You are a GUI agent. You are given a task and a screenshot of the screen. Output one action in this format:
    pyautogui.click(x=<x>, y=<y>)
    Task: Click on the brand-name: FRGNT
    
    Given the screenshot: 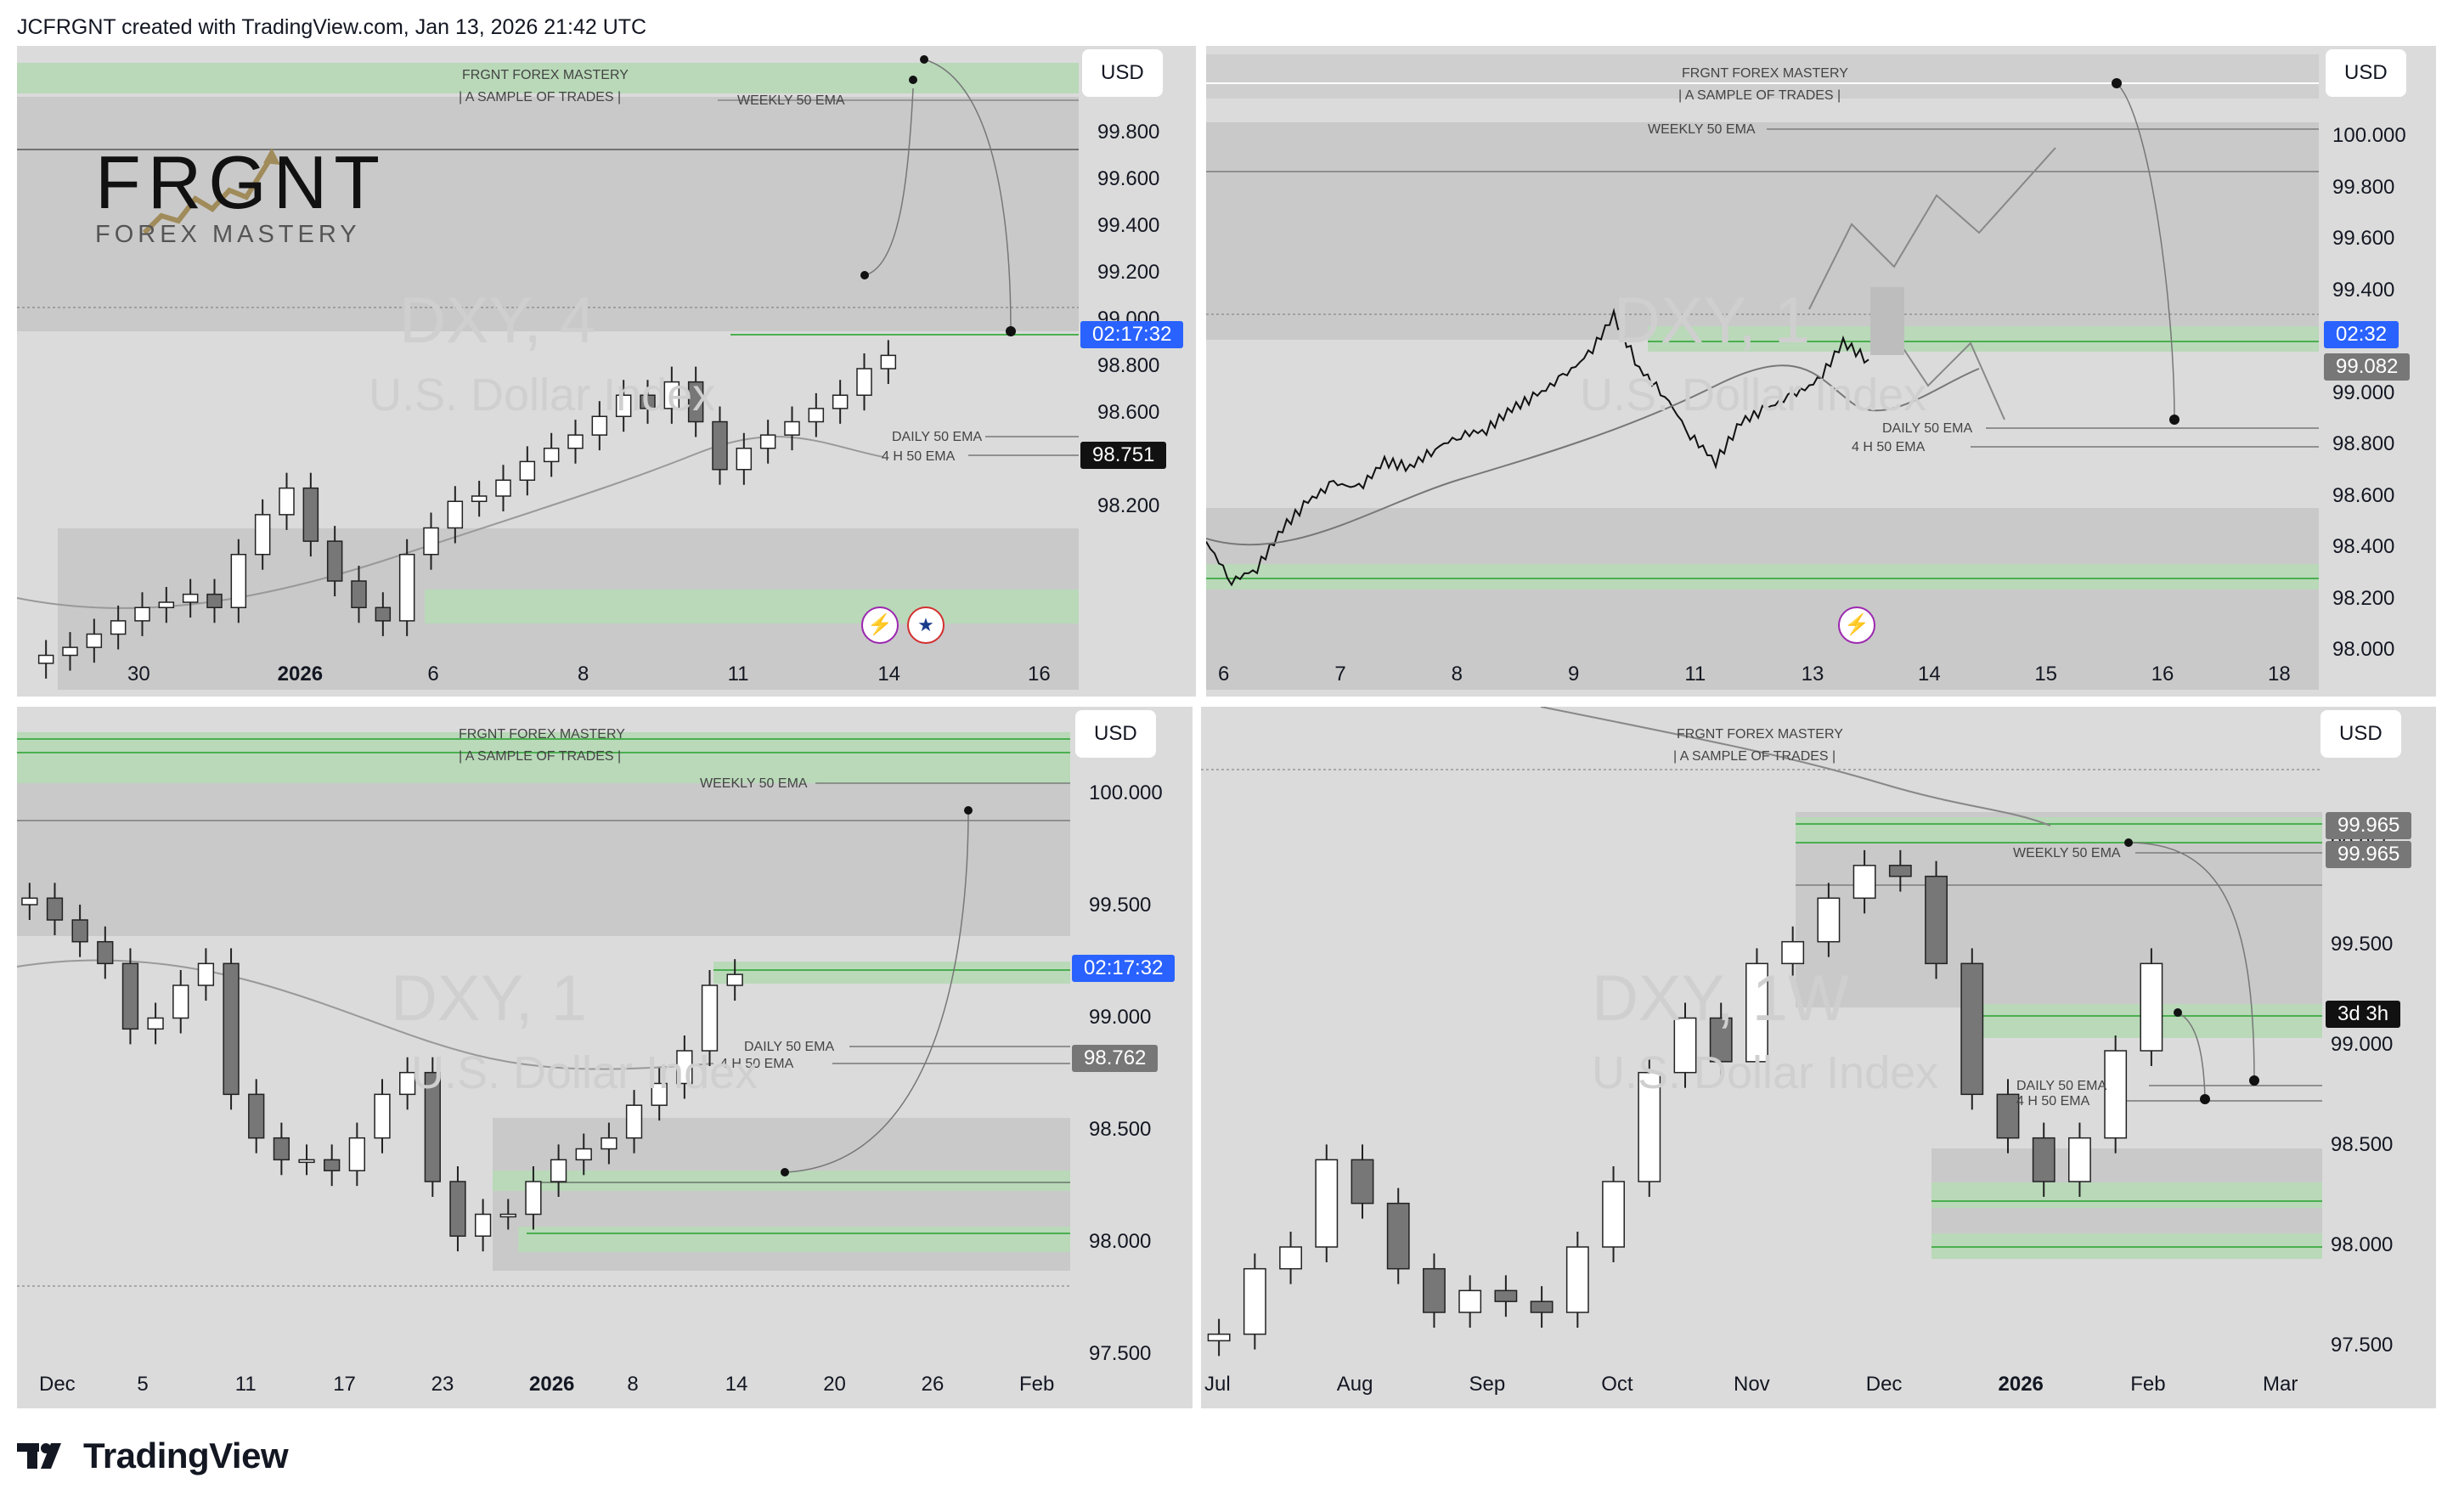 What is the action you would take?
    pyautogui.click(x=241, y=182)
    